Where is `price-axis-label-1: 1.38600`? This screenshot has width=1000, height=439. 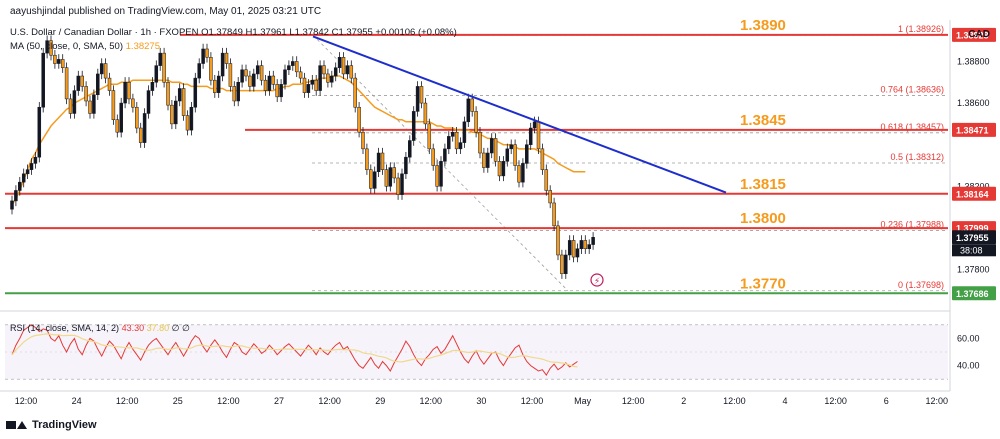 price-axis-label-1: 1.38600 is located at coordinates (973, 103).